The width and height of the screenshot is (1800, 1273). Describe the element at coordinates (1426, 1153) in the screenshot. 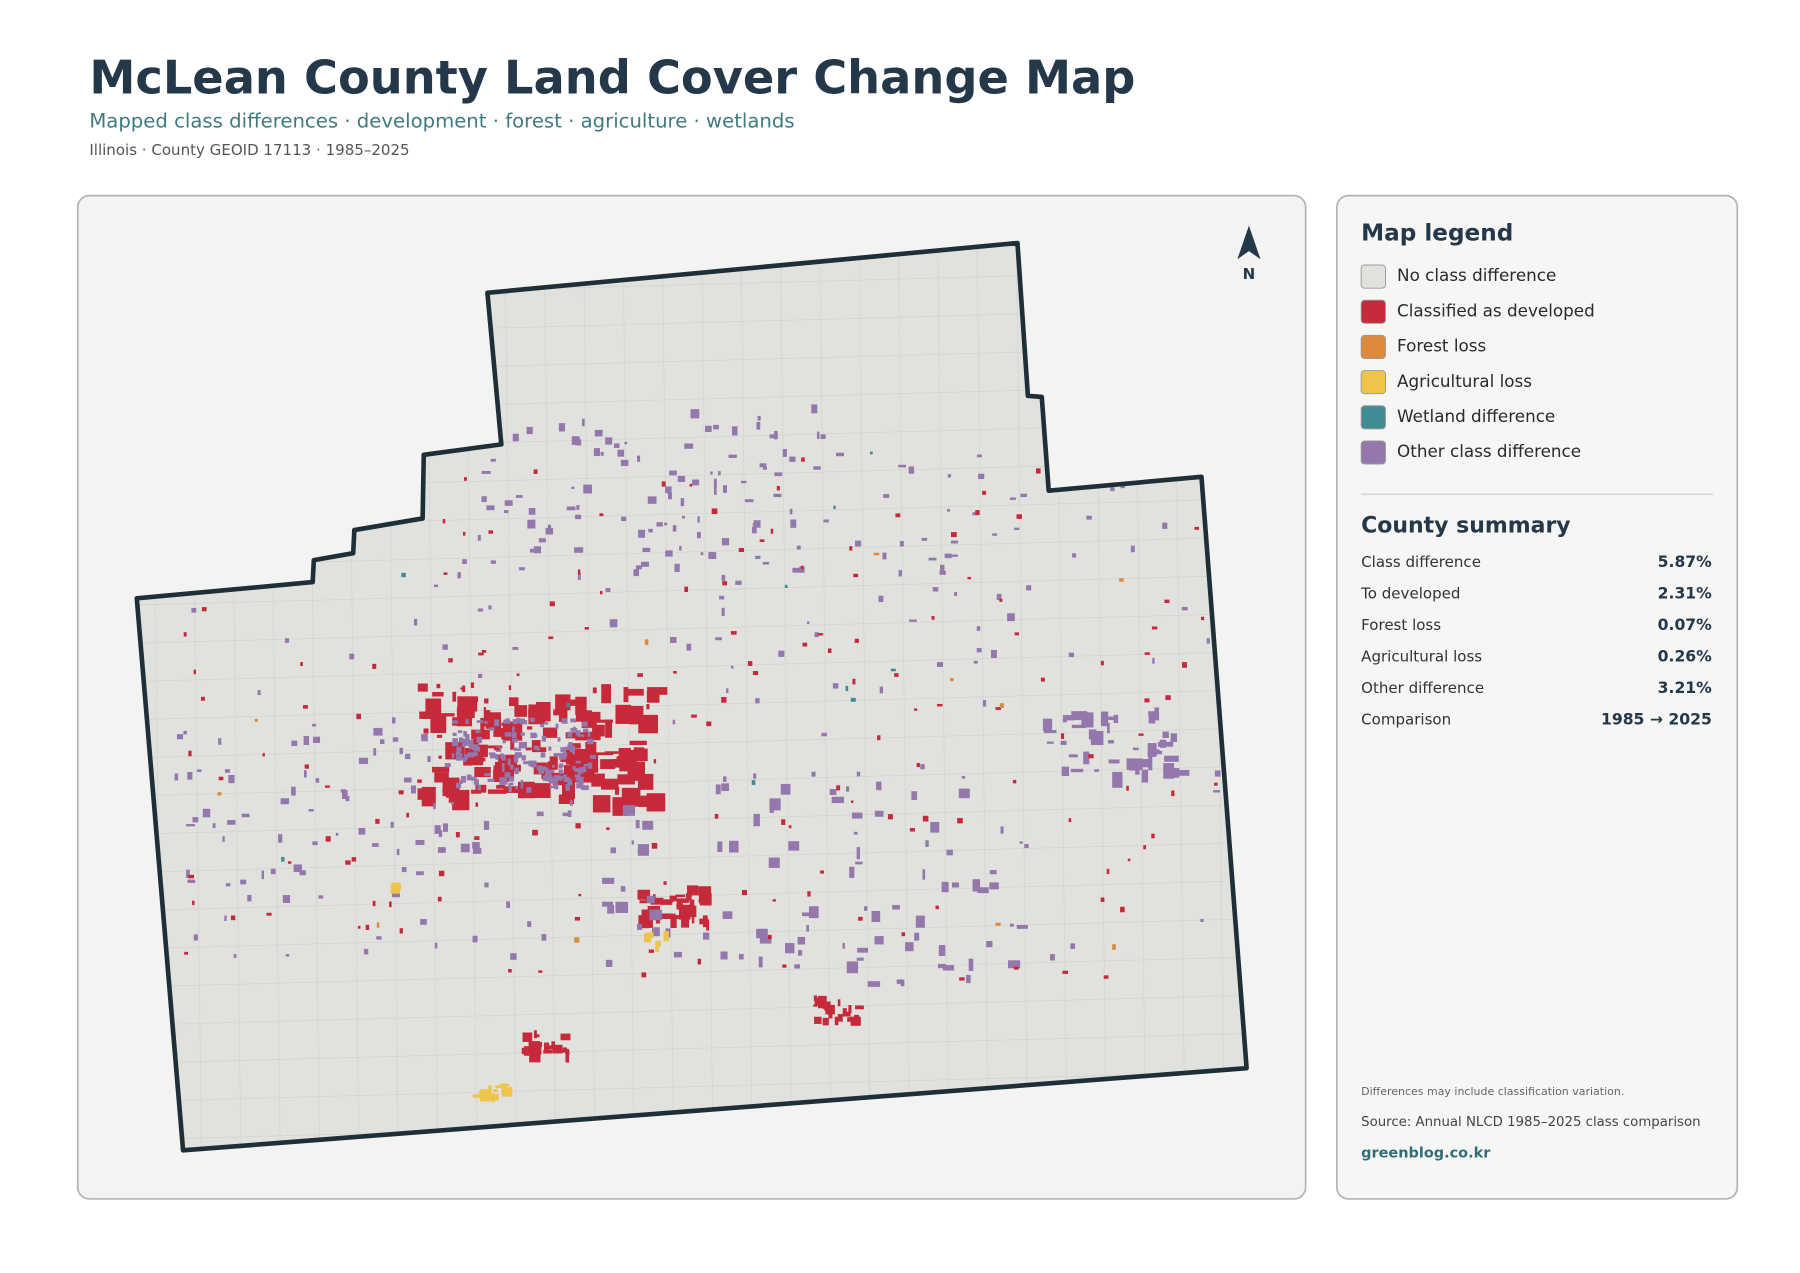

I see `site-link: greenblog.co.kr` at that location.